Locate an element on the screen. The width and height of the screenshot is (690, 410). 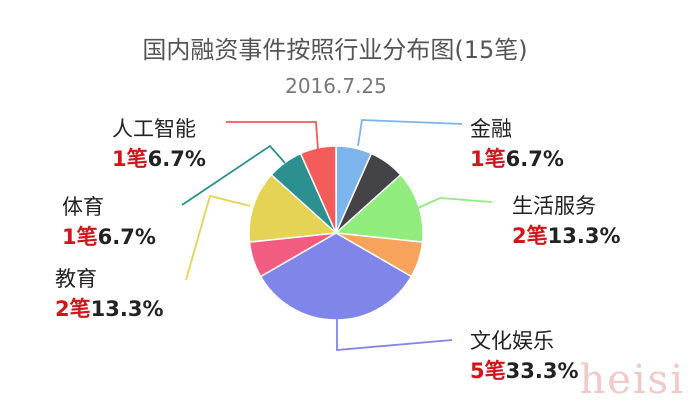
slice-count: 5笔 is located at coordinates (488, 371).